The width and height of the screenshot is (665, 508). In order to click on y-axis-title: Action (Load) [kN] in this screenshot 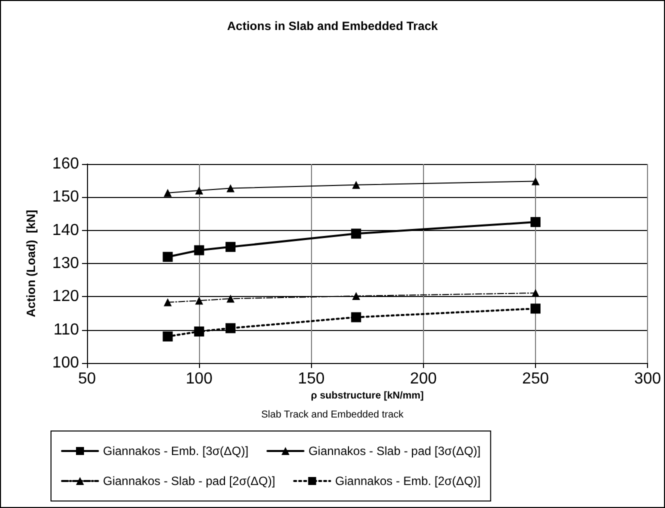, I will do `click(31, 264)`.